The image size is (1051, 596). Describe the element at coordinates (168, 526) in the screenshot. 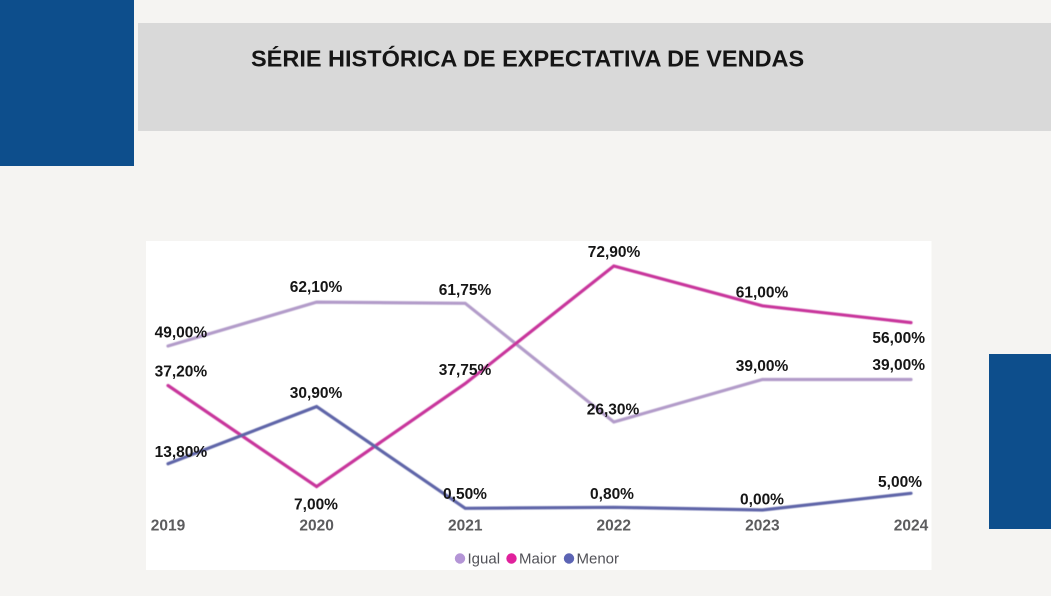

I see `svg-text: 2019` at that location.